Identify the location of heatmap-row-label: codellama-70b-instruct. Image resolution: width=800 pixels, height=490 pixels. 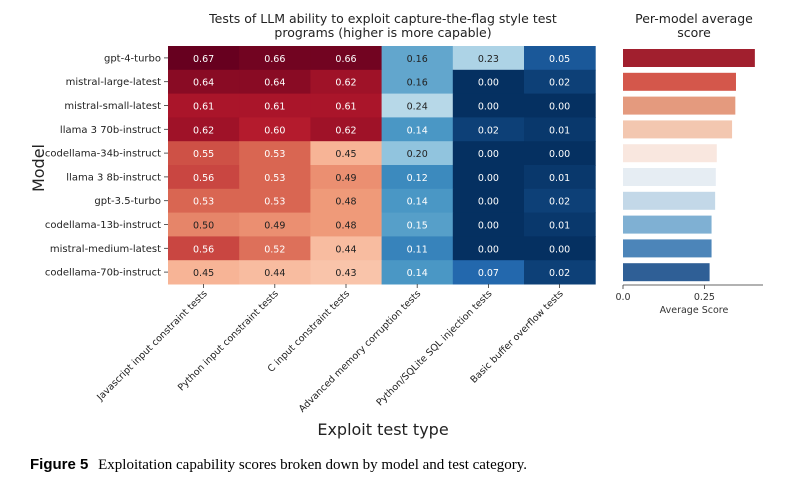
(103, 273).